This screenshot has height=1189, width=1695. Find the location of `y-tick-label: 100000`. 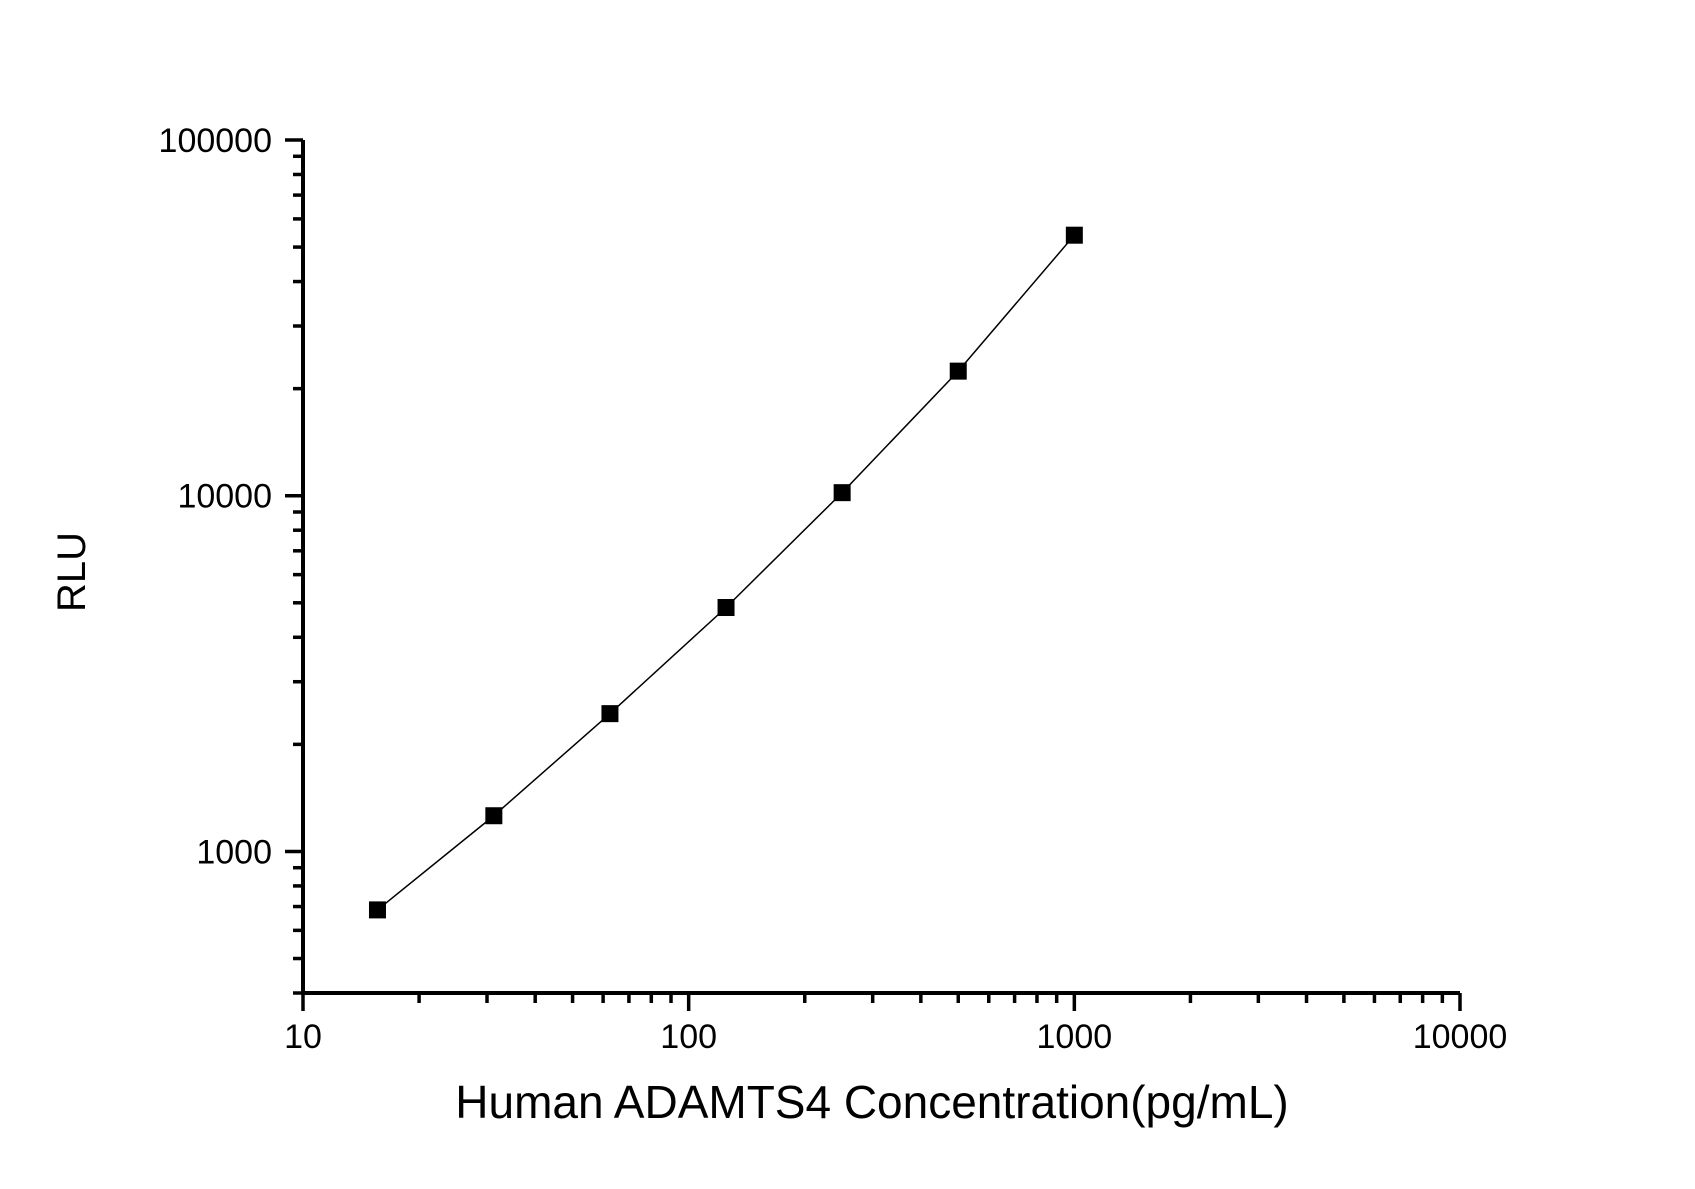

y-tick-label: 100000 is located at coordinates (215, 141).